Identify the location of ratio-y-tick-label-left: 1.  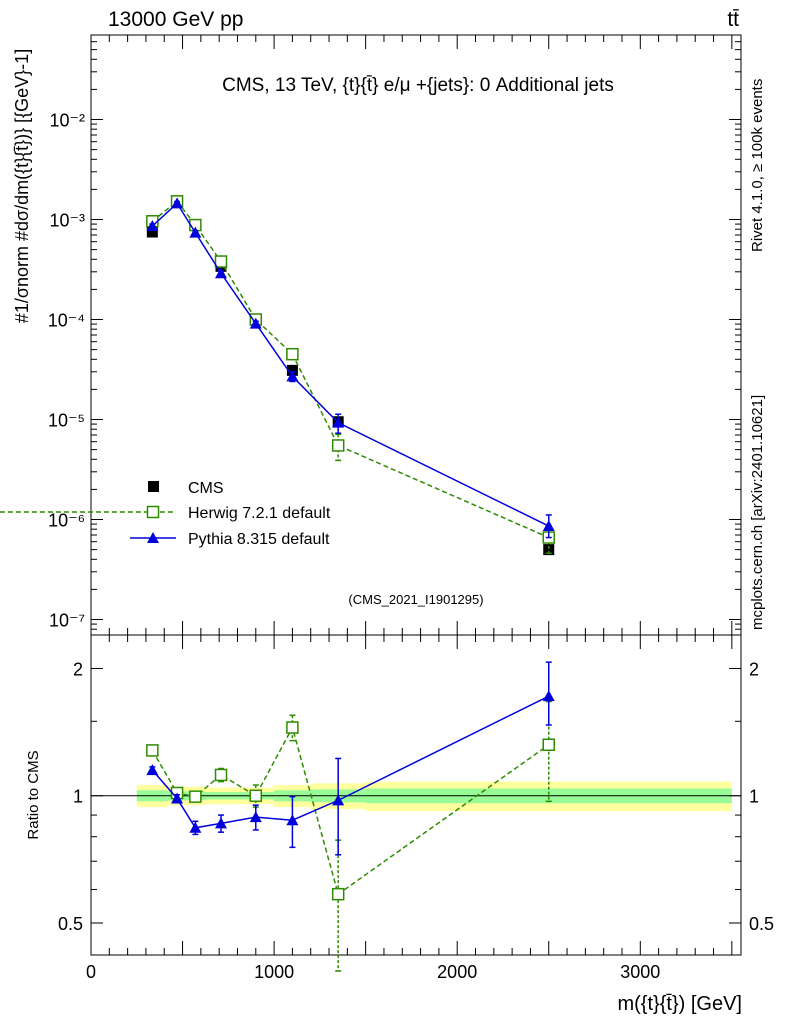
(78, 797).